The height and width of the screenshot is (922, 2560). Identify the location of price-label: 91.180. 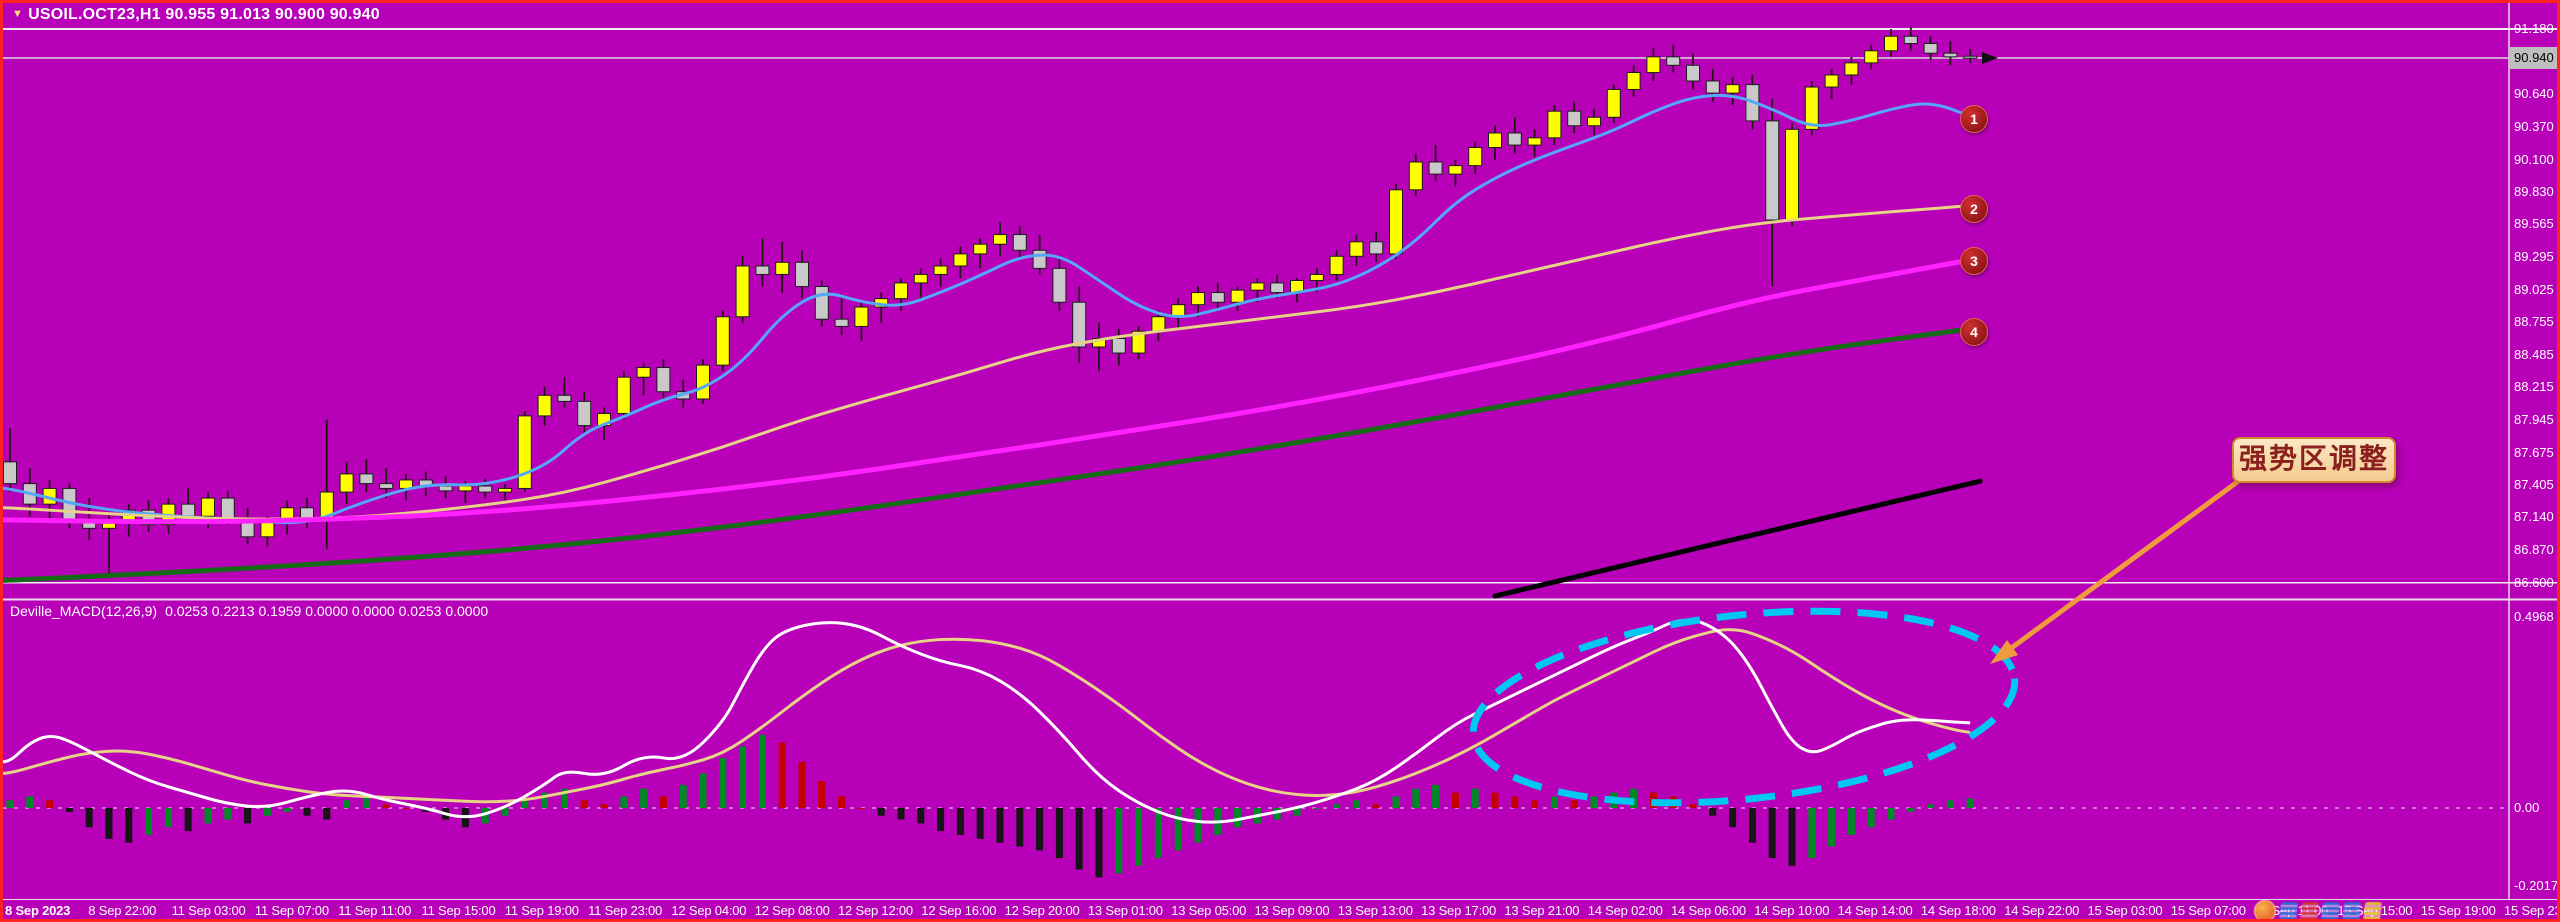
(2534, 29).